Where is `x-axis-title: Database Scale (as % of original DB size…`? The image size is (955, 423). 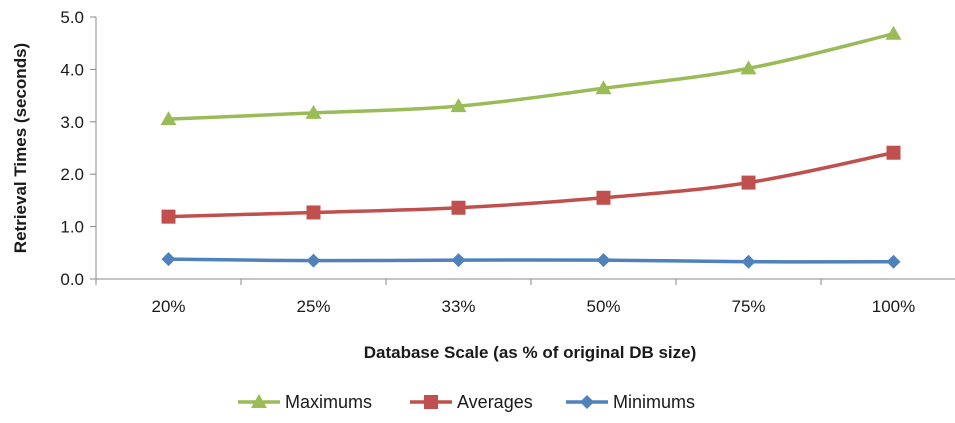 x-axis-title: Database Scale (as % of original DB size… is located at coordinates (530, 352).